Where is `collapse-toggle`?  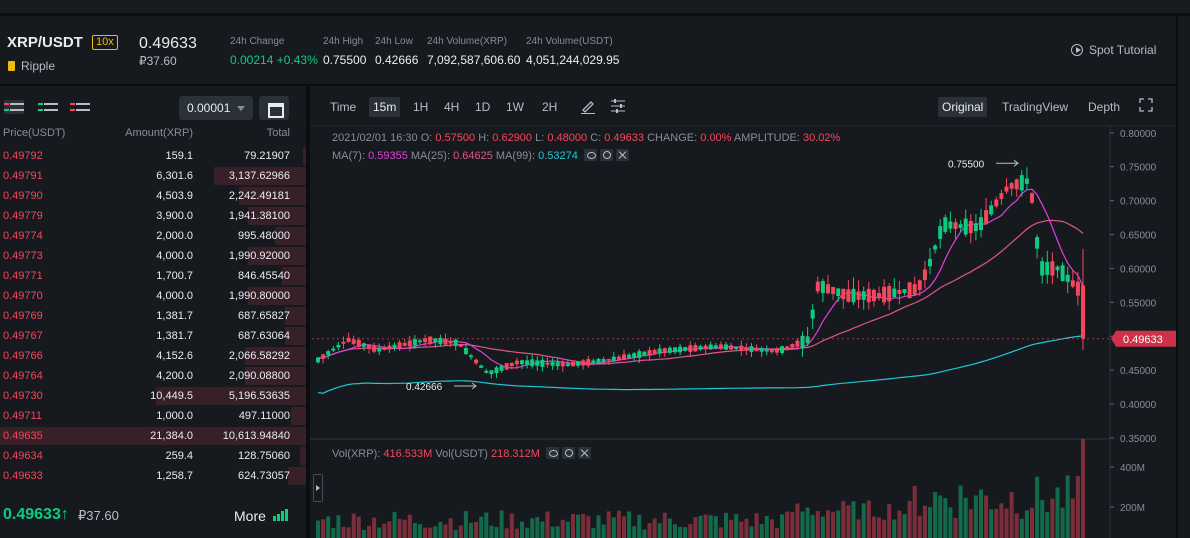
collapse-toggle is located at coordinates (318, 488).